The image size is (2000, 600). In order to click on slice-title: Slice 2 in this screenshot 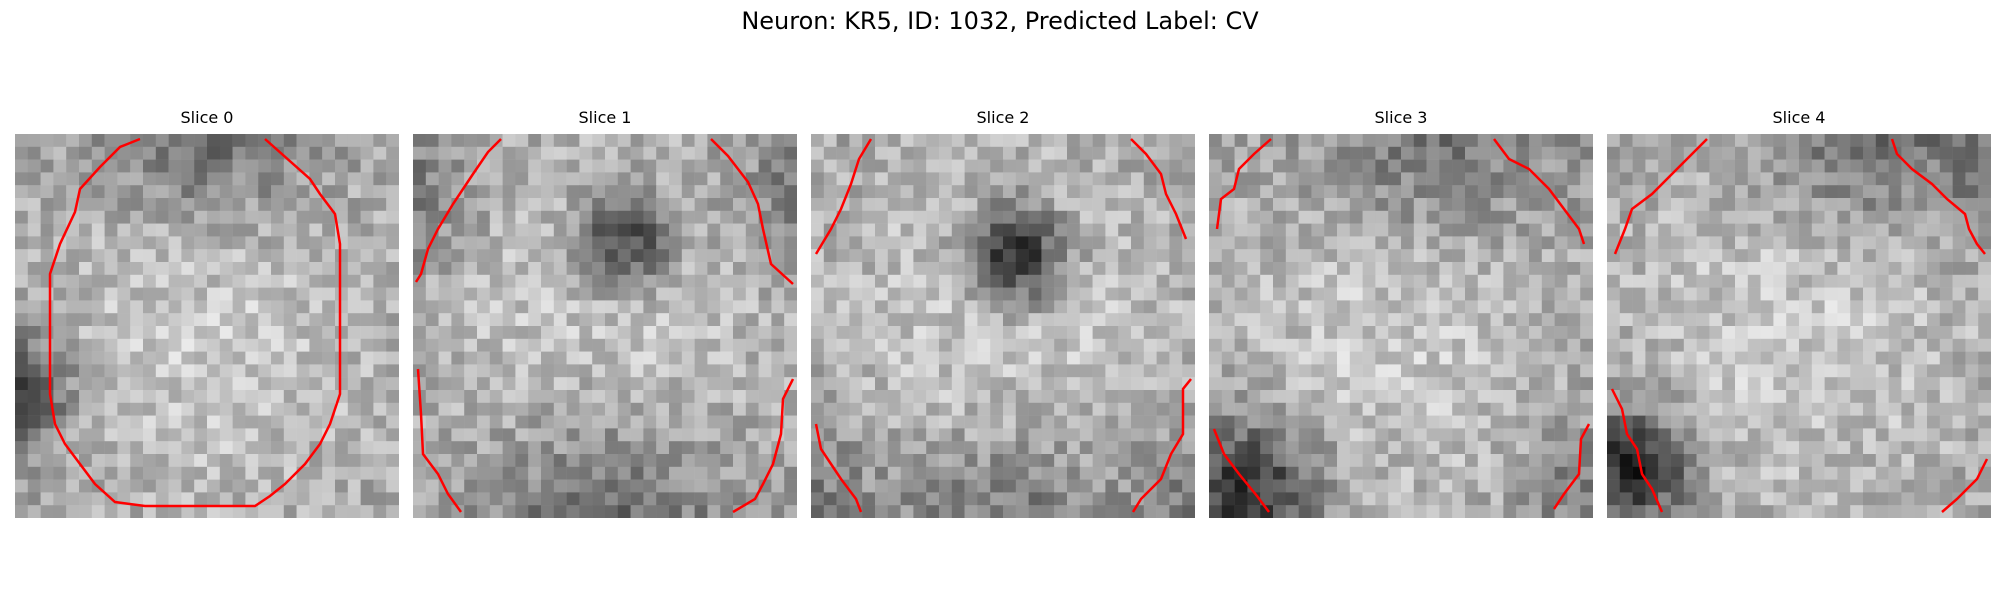, I will do `click(1003, 117)`.